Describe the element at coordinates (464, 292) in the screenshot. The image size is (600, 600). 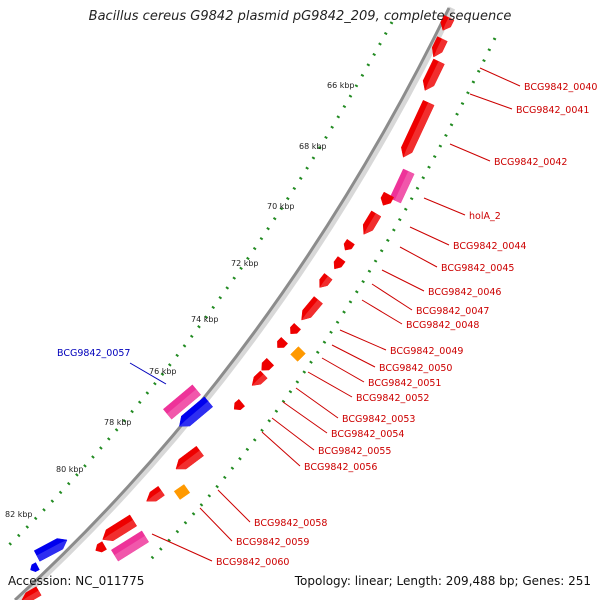
I see `gene-label: BCG9842_0046` at that location.